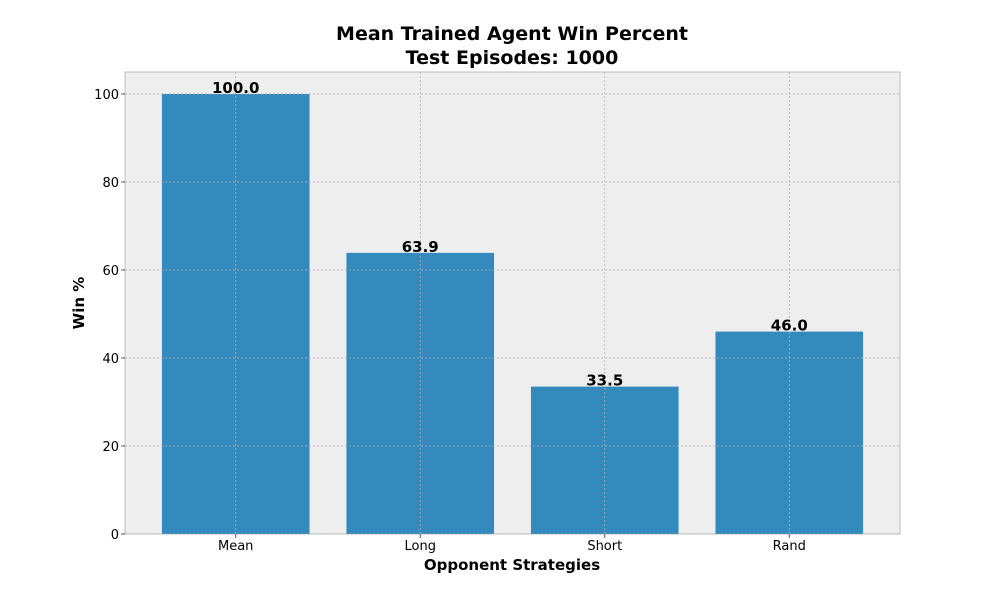 The image size is (1000, 604). I want to click on y-tick-label: 80, so click(110, 183).